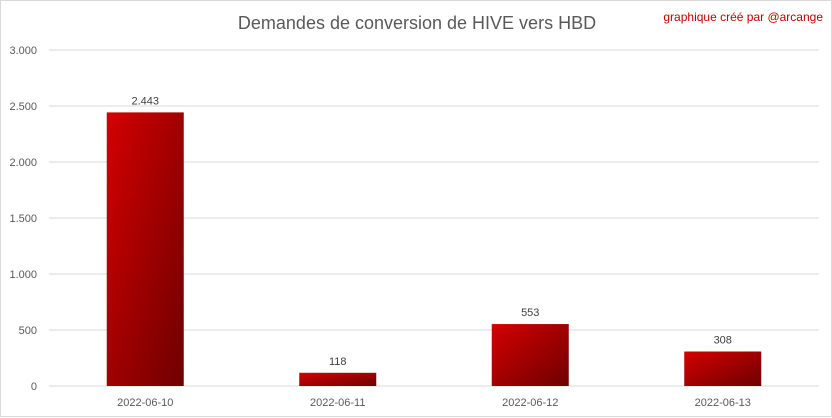 This screenshot has height=418, width=832. Describe the element at coordinates (723, 403) in the screenshot. I see `x-tick-label: 2022-06-13` at that location.